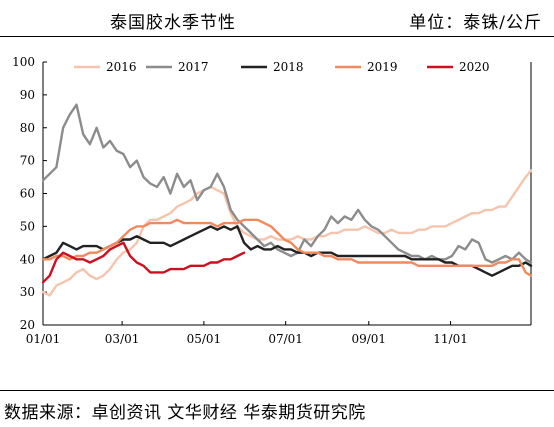  Describe the element at coordinates (277, 390) in the screenshot. I see `bottom-divider` at that location.